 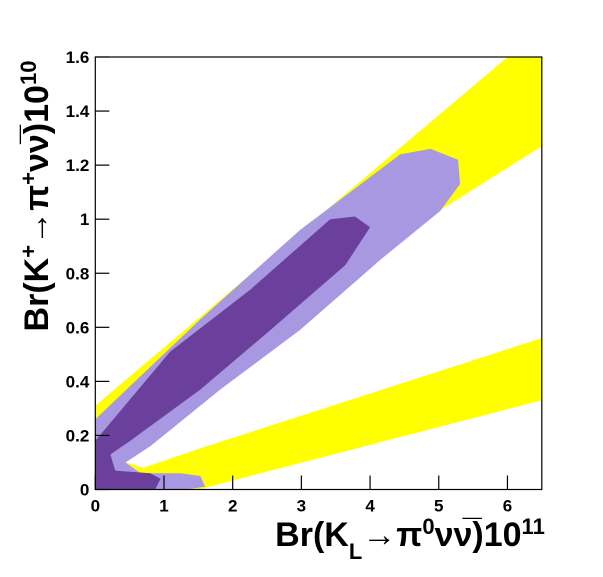 I want to click on y-axis-title: Br(K+→π+νν̅)1010, so click(x=36, y=196).